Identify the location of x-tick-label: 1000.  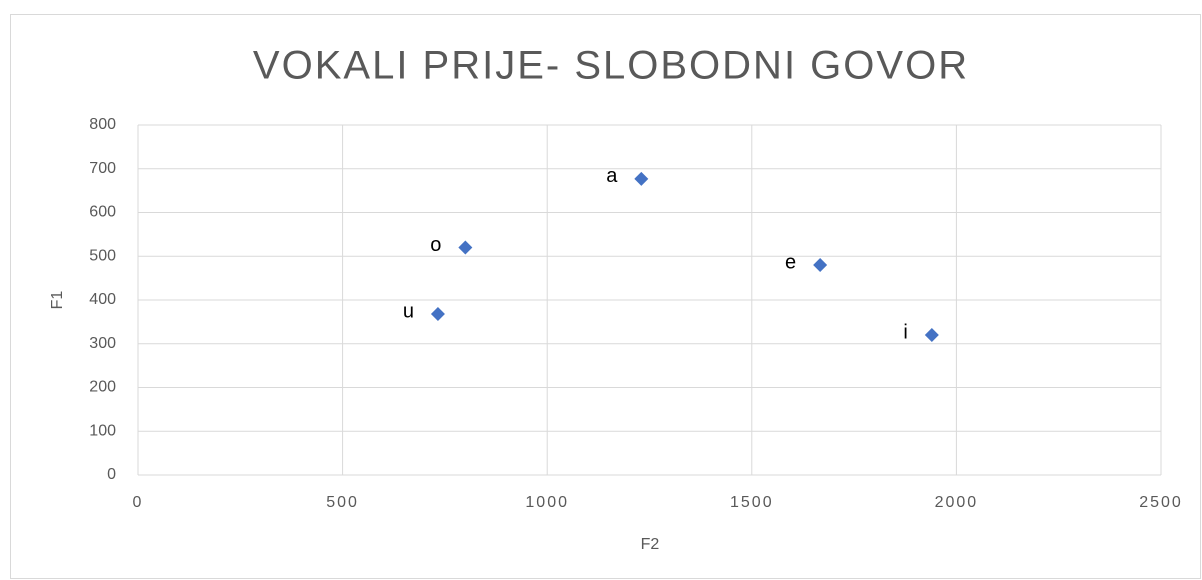
(547, 502).